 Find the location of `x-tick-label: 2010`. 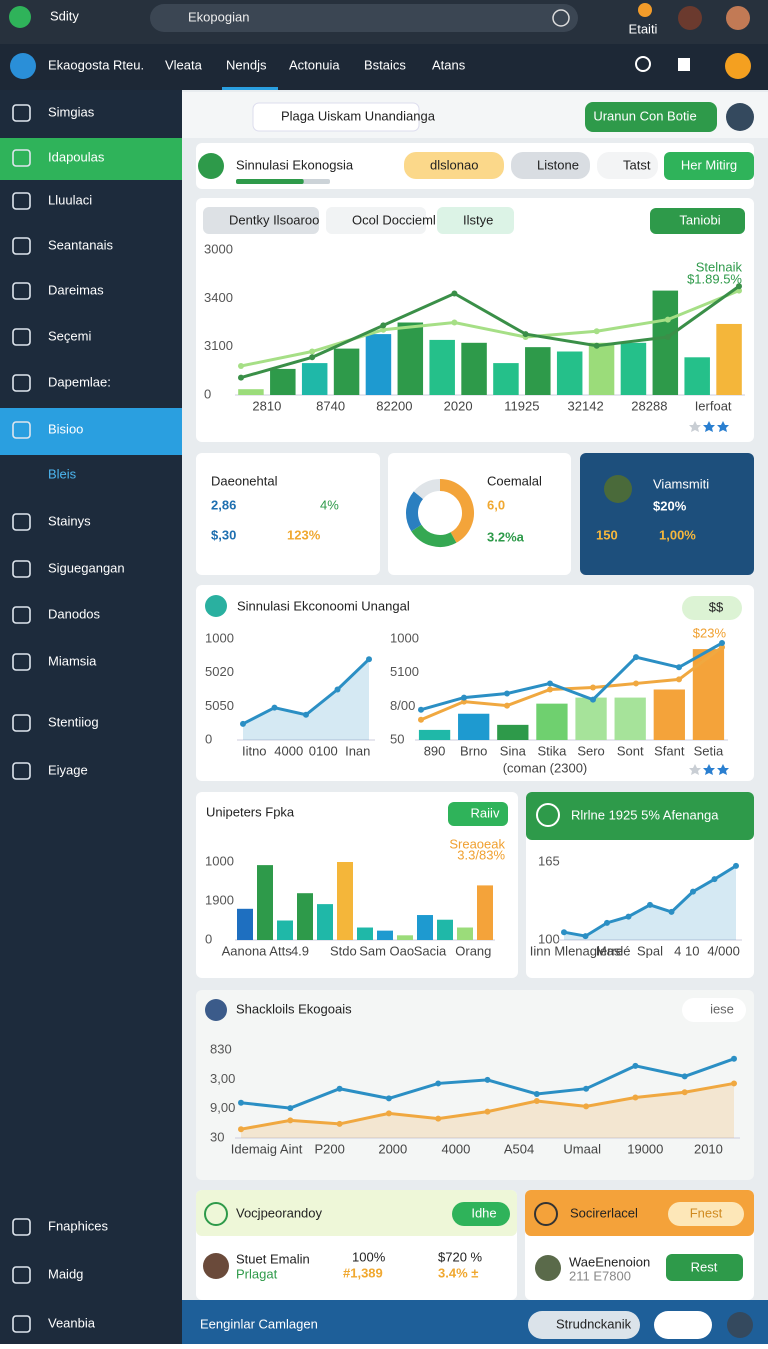

x-tick-label: 2010 is located at coordinates (708, 1148).